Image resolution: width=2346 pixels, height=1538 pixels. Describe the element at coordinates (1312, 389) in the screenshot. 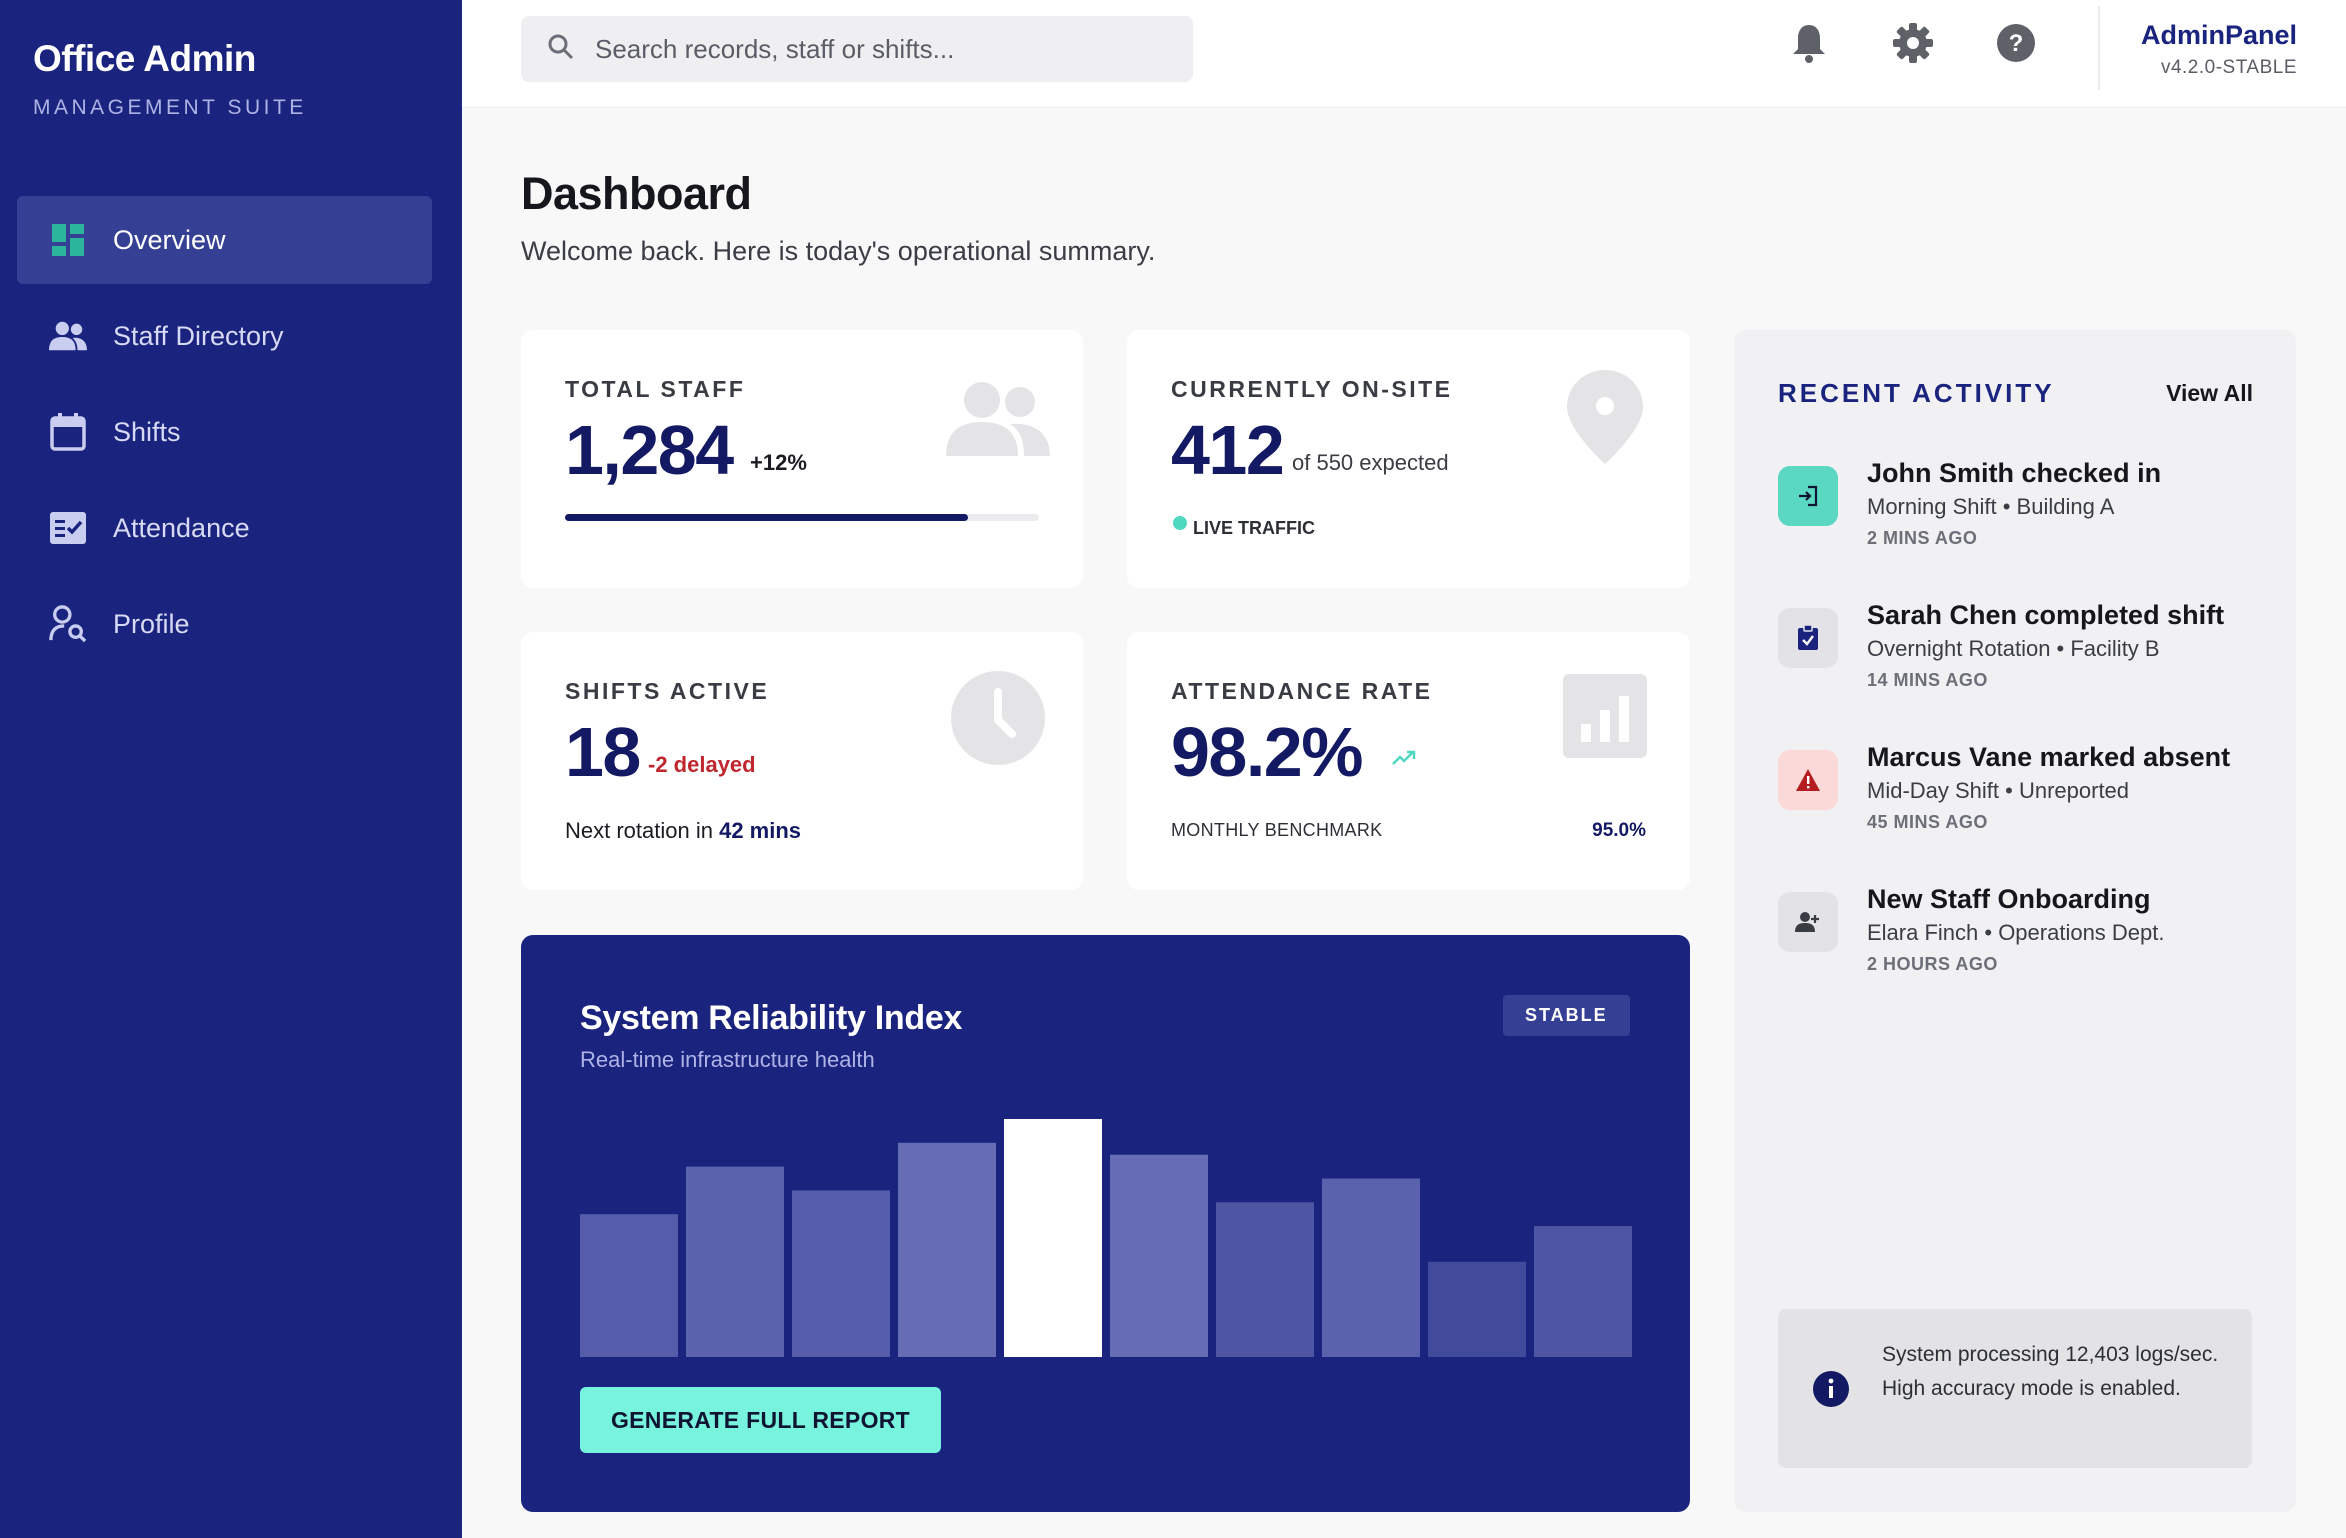

I see `card-label: CURRENTLY ON-SITE` at that location.